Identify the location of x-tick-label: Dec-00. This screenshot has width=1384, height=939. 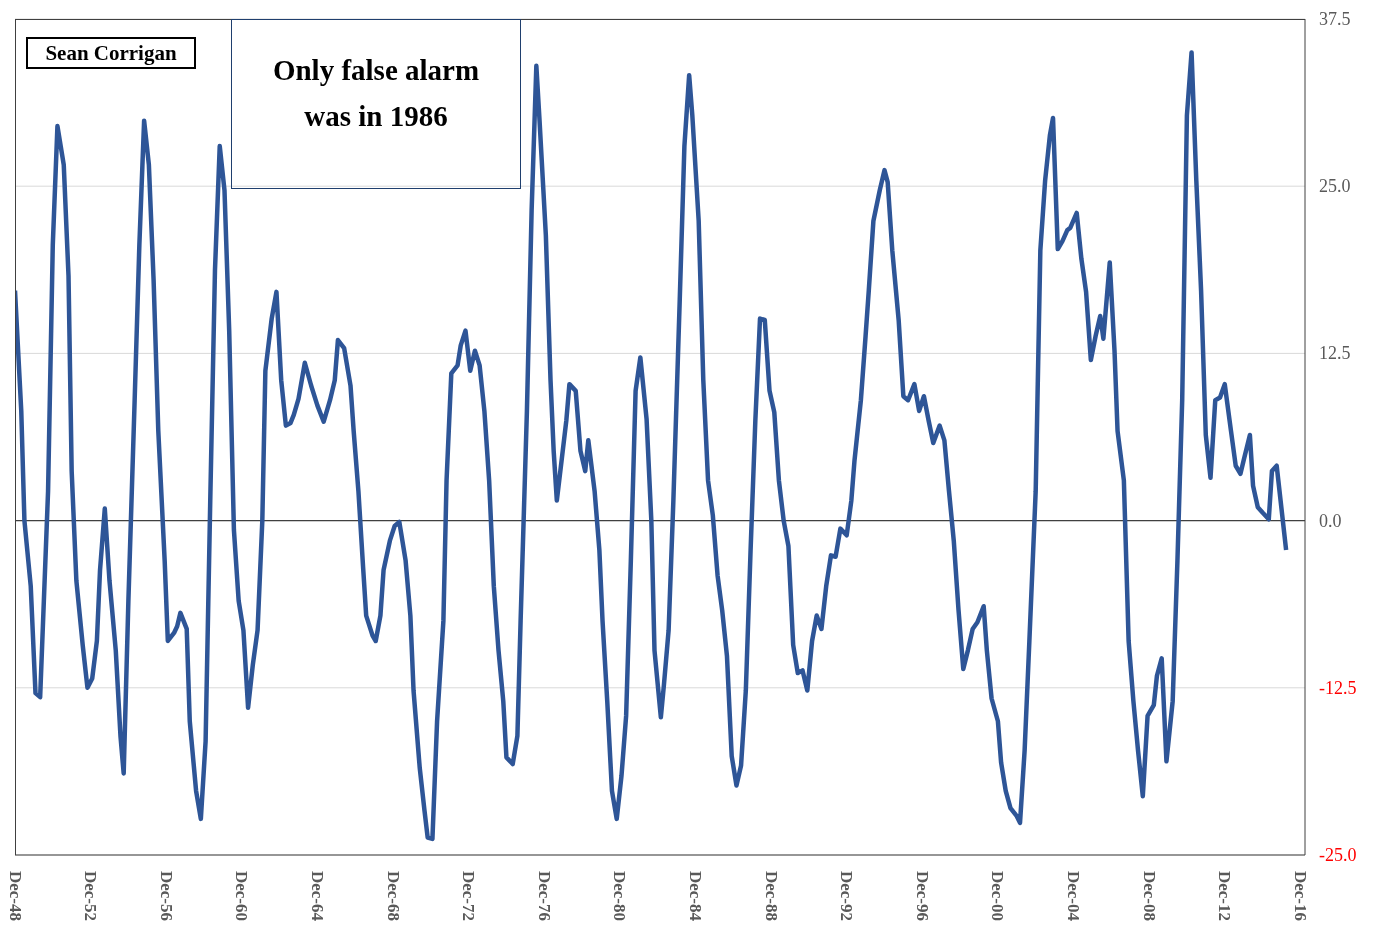
(998, 896).